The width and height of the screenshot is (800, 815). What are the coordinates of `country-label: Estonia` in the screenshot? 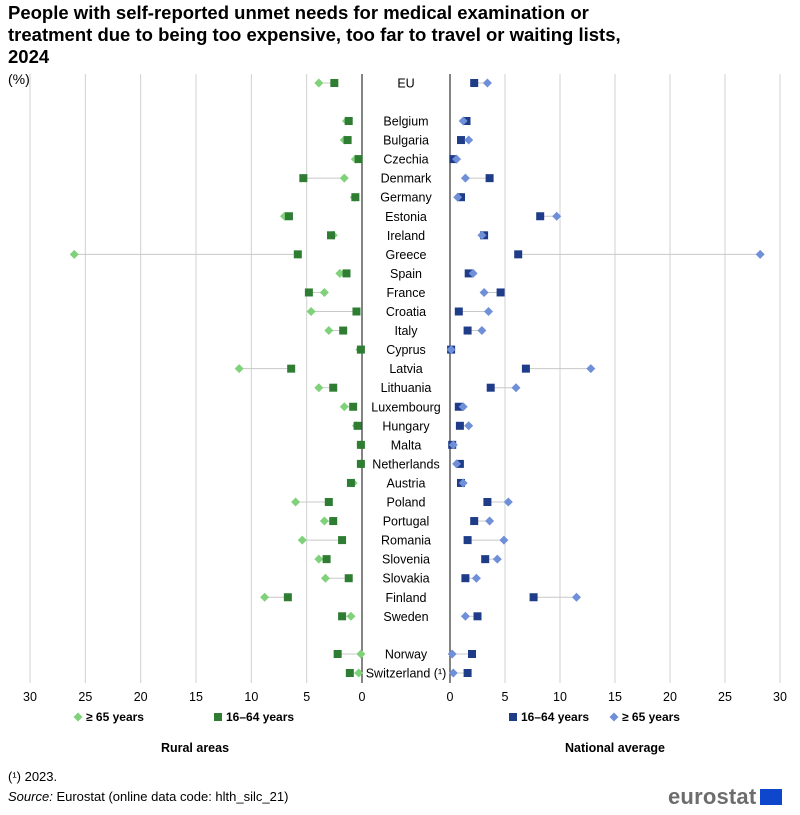 It's located at (406, 217).